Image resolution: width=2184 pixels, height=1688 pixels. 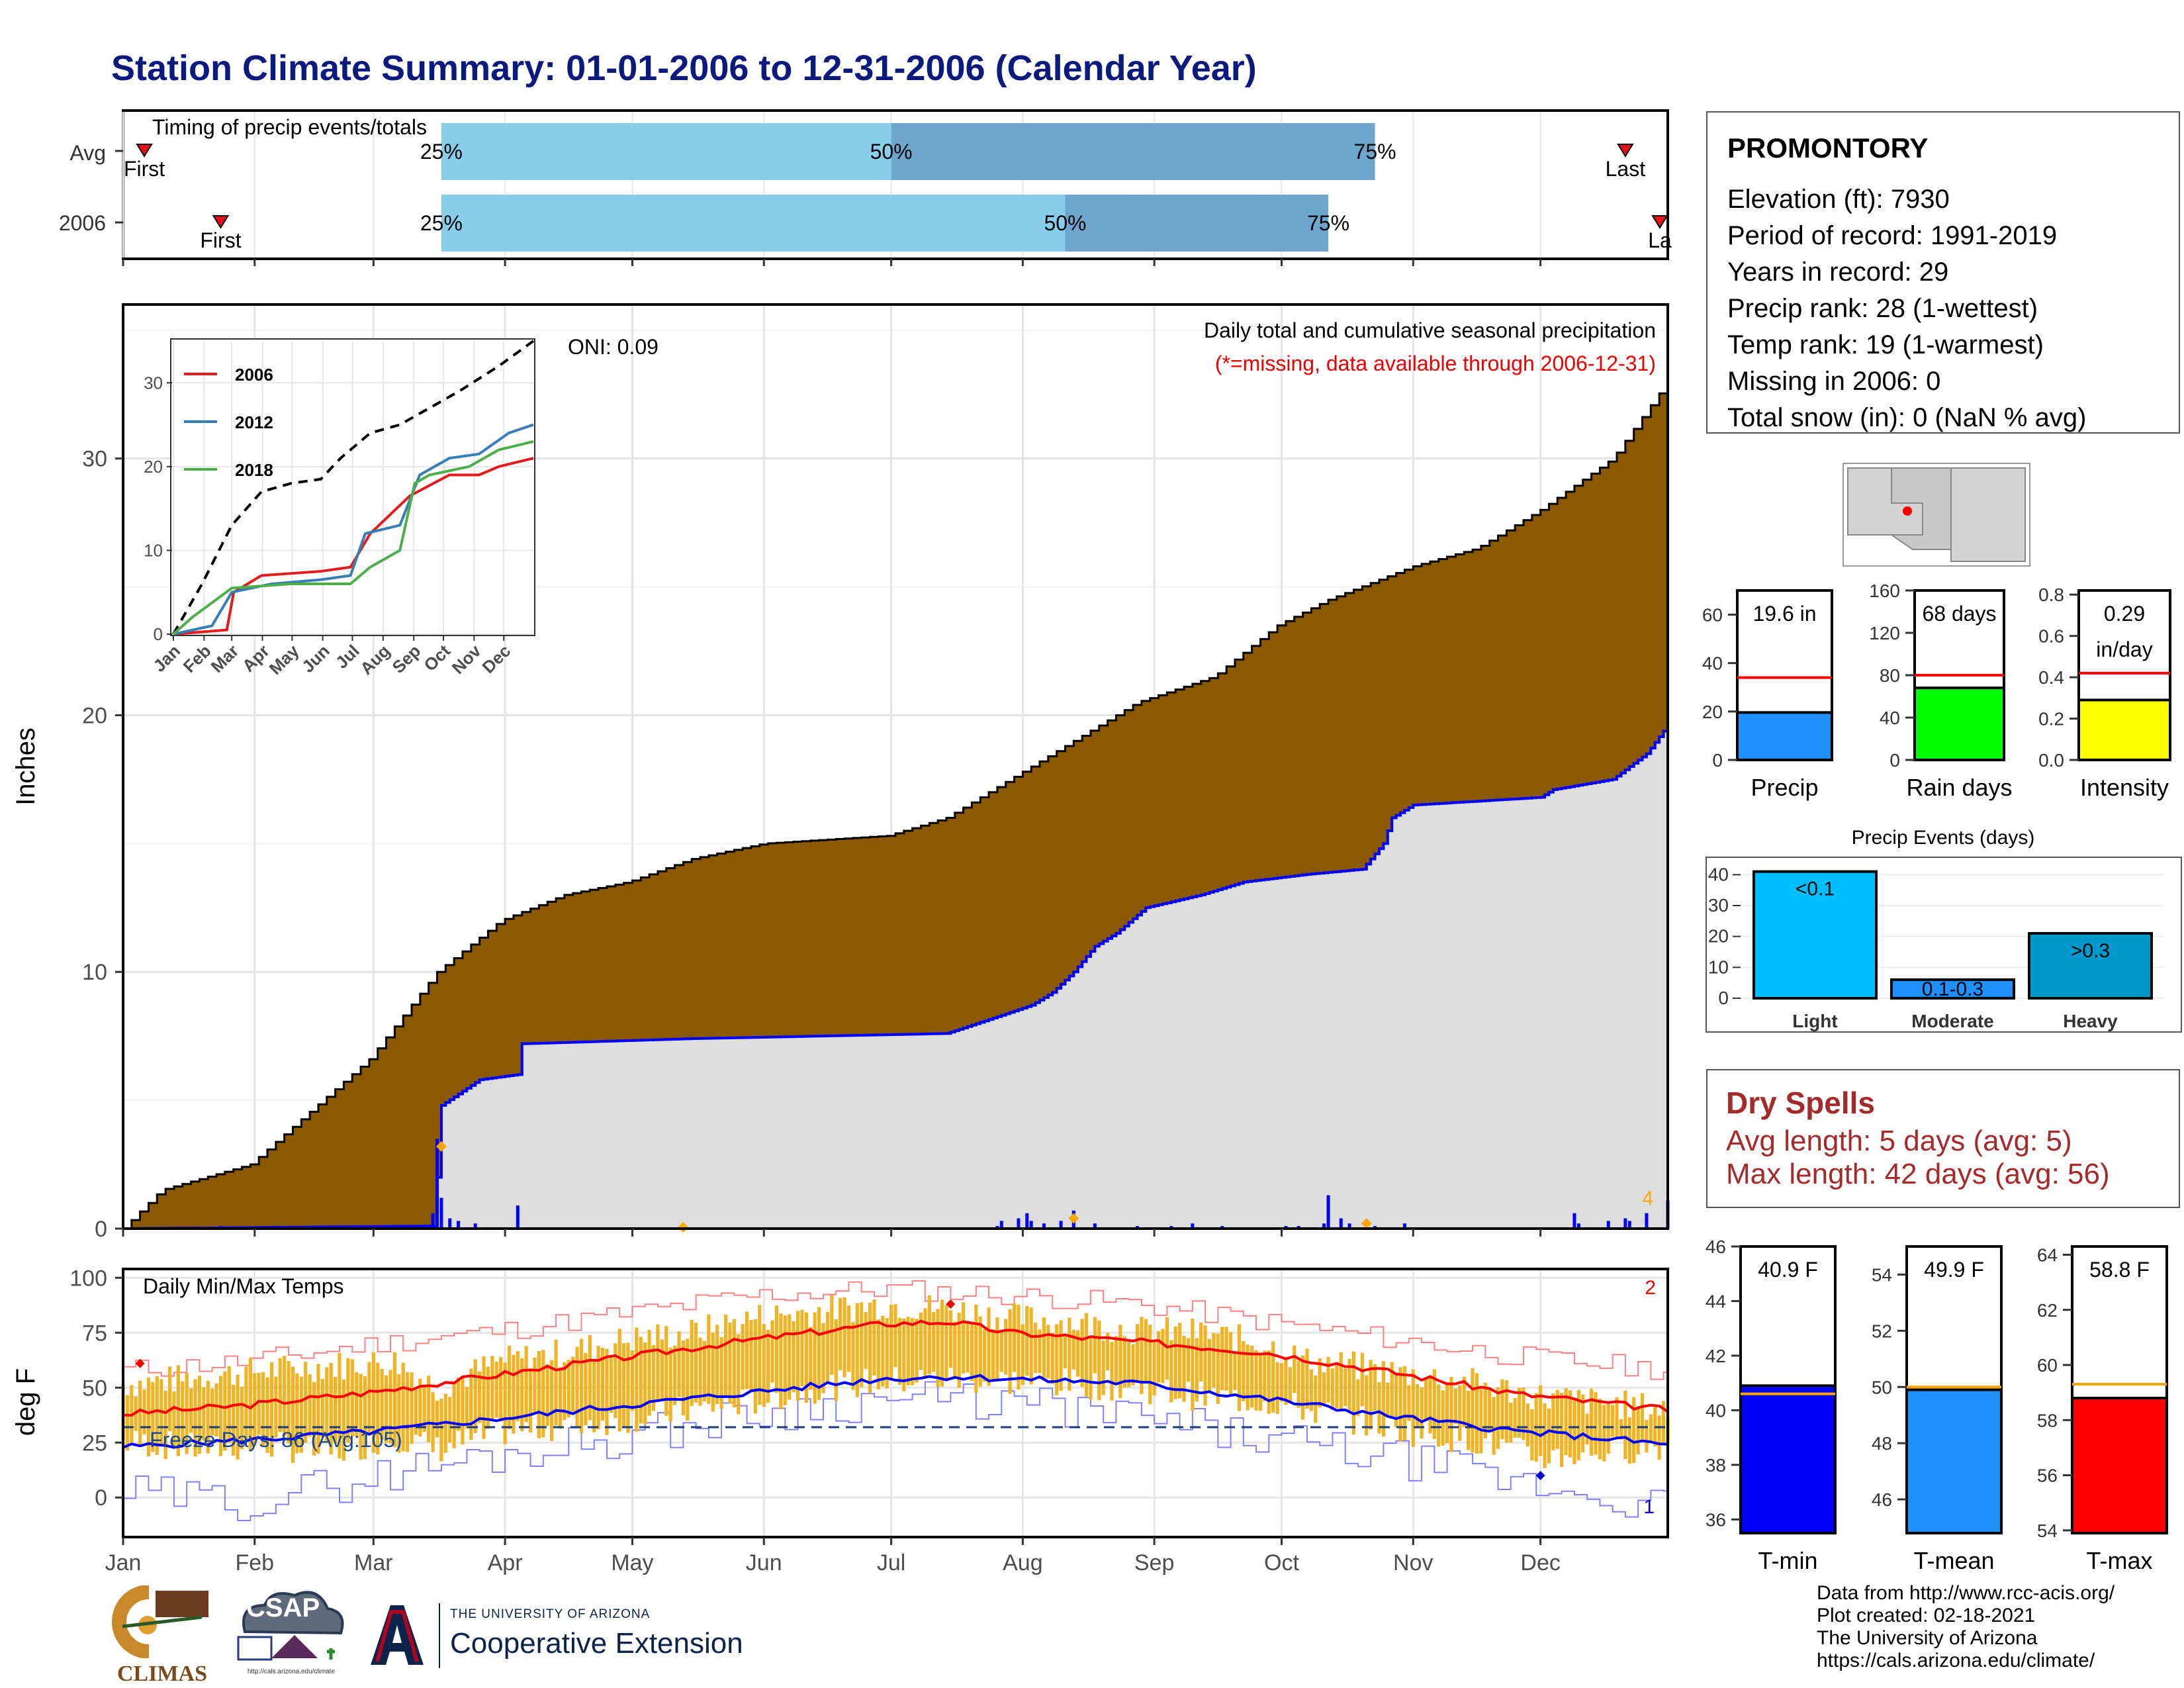 What do you see at coordinates (1784, 787) in the screenshot?
I see `stat-bar-category-label: Precip` at bounding box center [1784, 787].